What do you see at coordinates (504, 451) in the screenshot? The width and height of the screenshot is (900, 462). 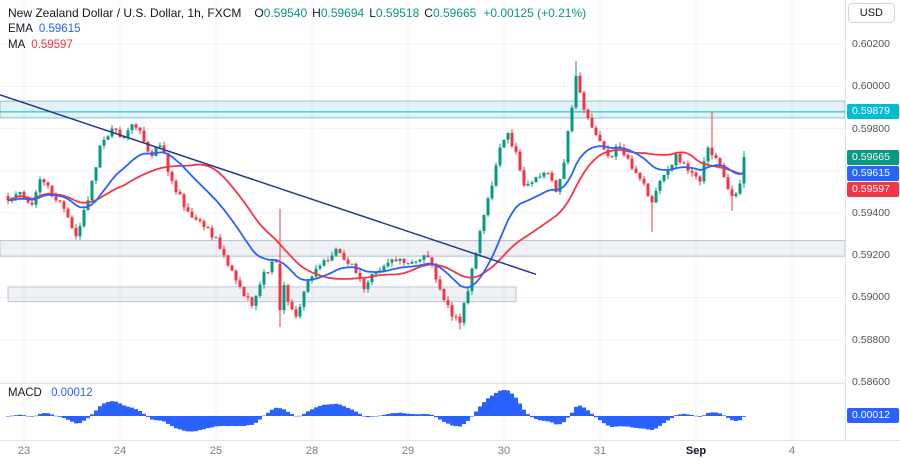 I see `time-tick-30: 30` at bounding box center [504, 451].